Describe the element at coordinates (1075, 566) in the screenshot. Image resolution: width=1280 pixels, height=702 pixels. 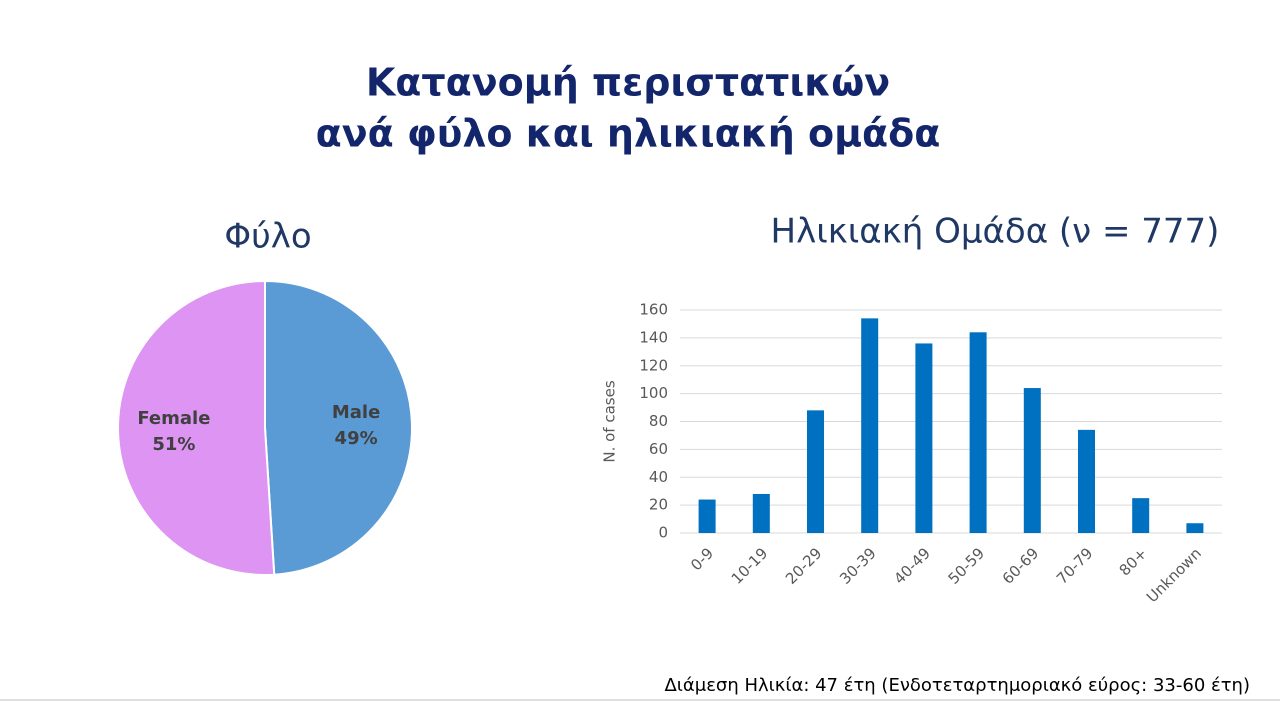
I see `x-tick-label: 70-79` at that location.